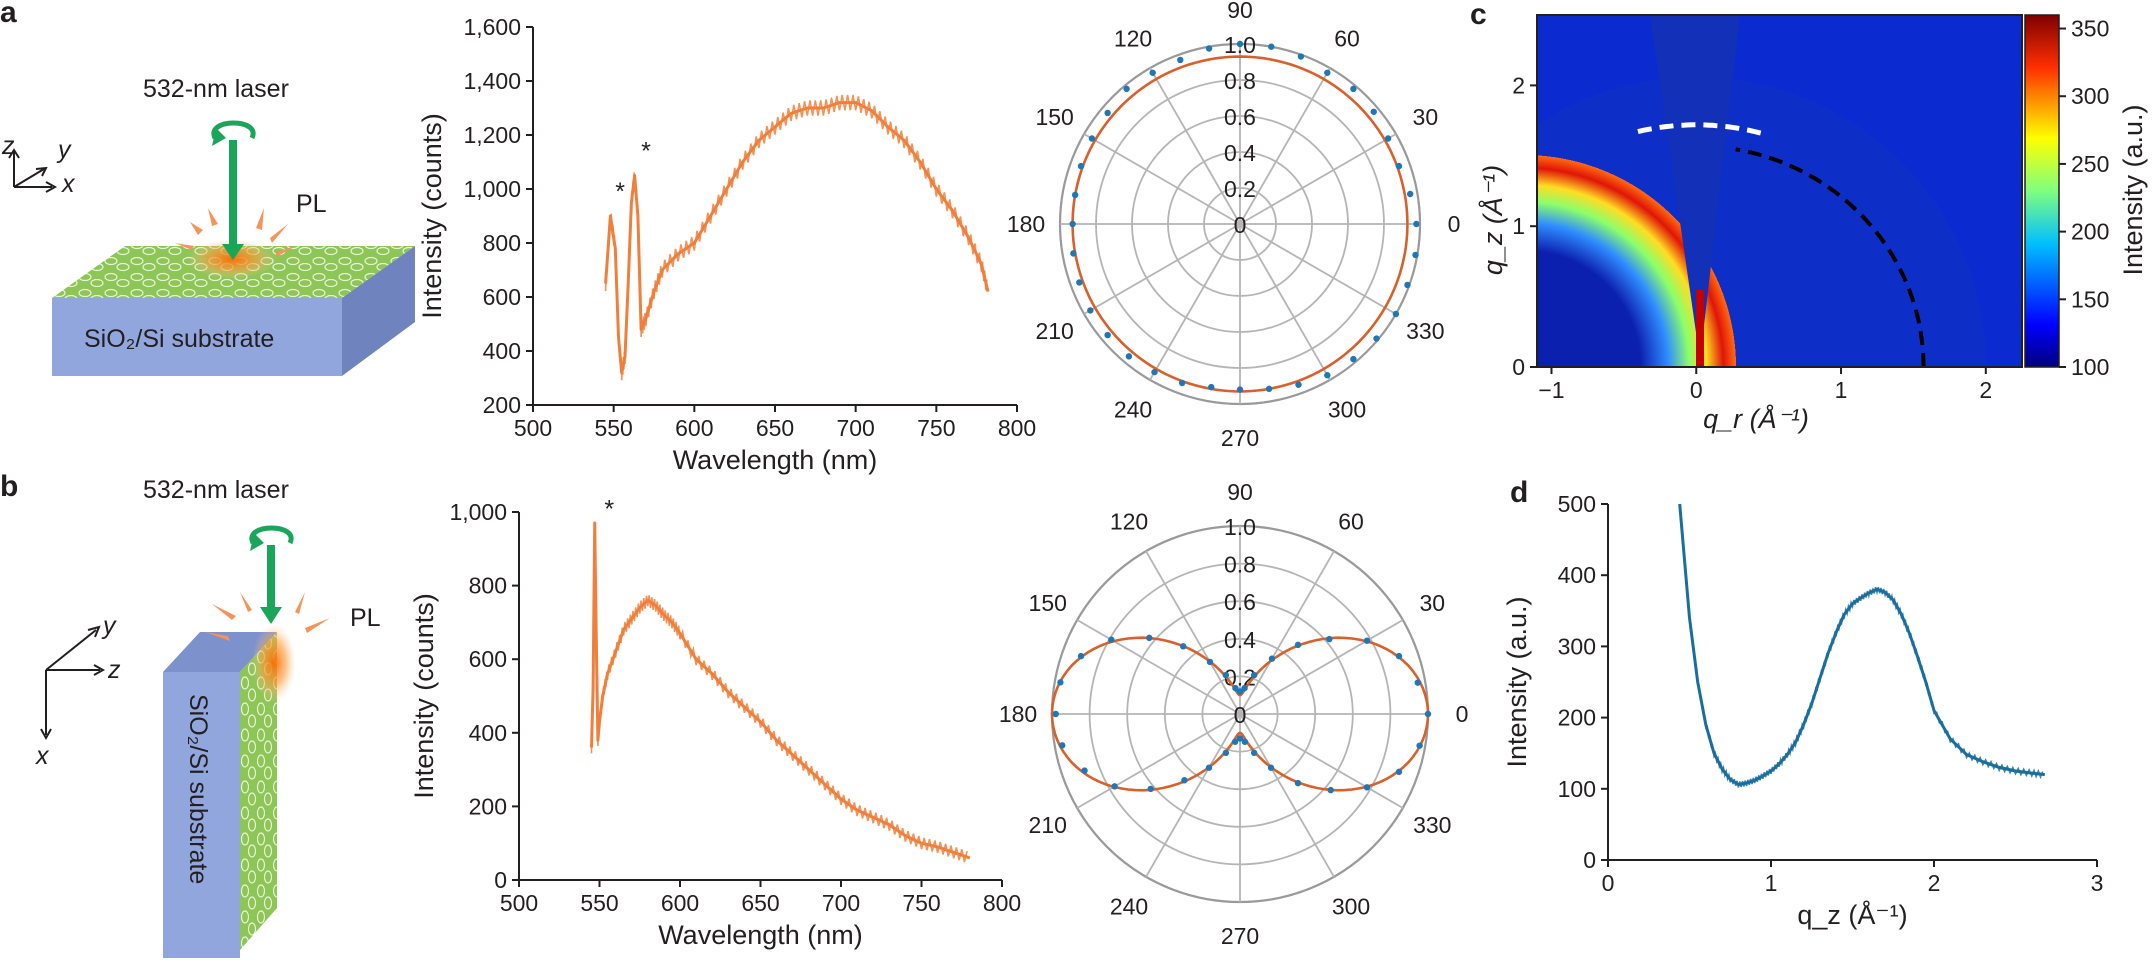 The width and height of the screenshot is (2155, 960). I want to click on radial-tick-label: 0.8, so click(1240, 81).